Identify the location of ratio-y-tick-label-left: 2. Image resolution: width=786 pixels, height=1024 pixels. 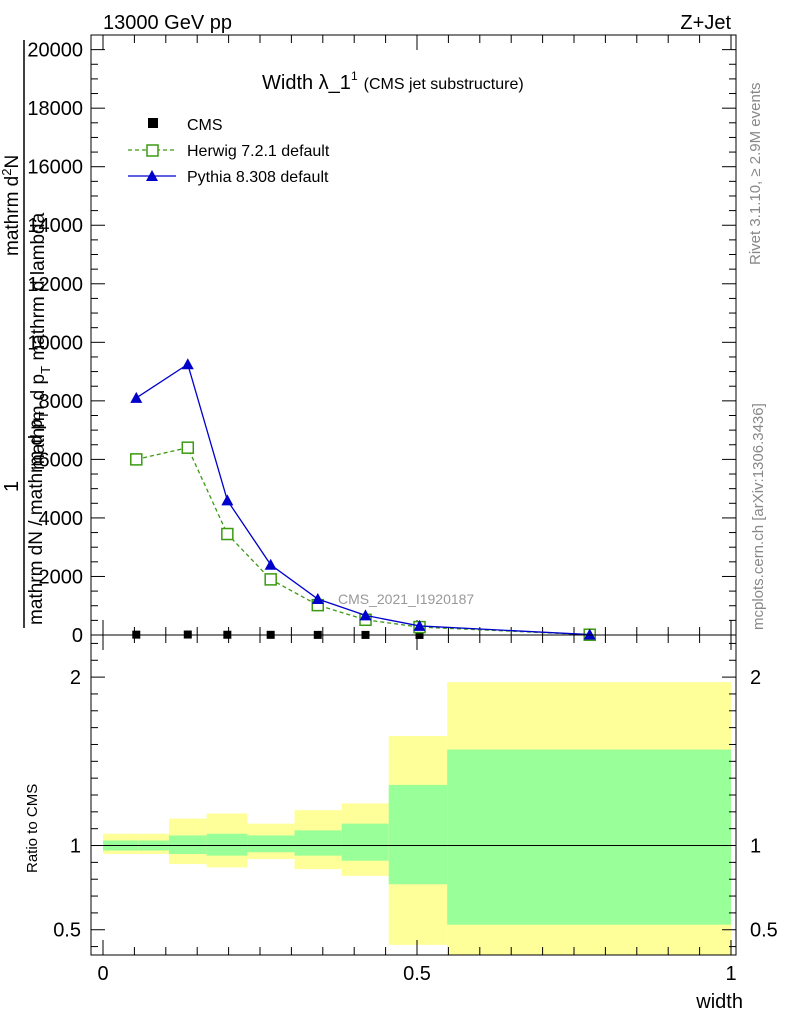
(75, 678).